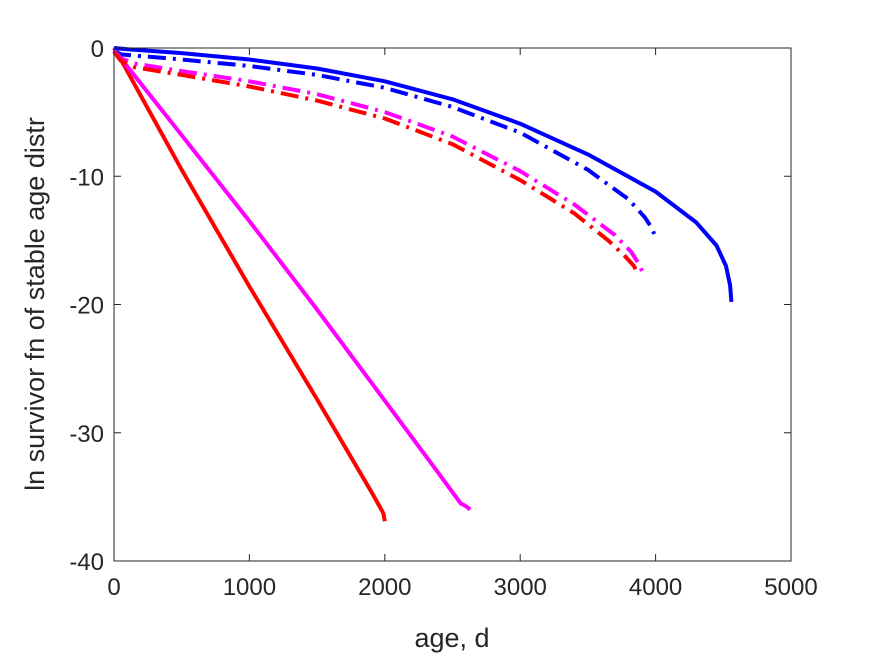  What do you see at coordinates (113, 587) in the screenshot?
I see `x-tick-label: 0` at bounding box center [113, 587].